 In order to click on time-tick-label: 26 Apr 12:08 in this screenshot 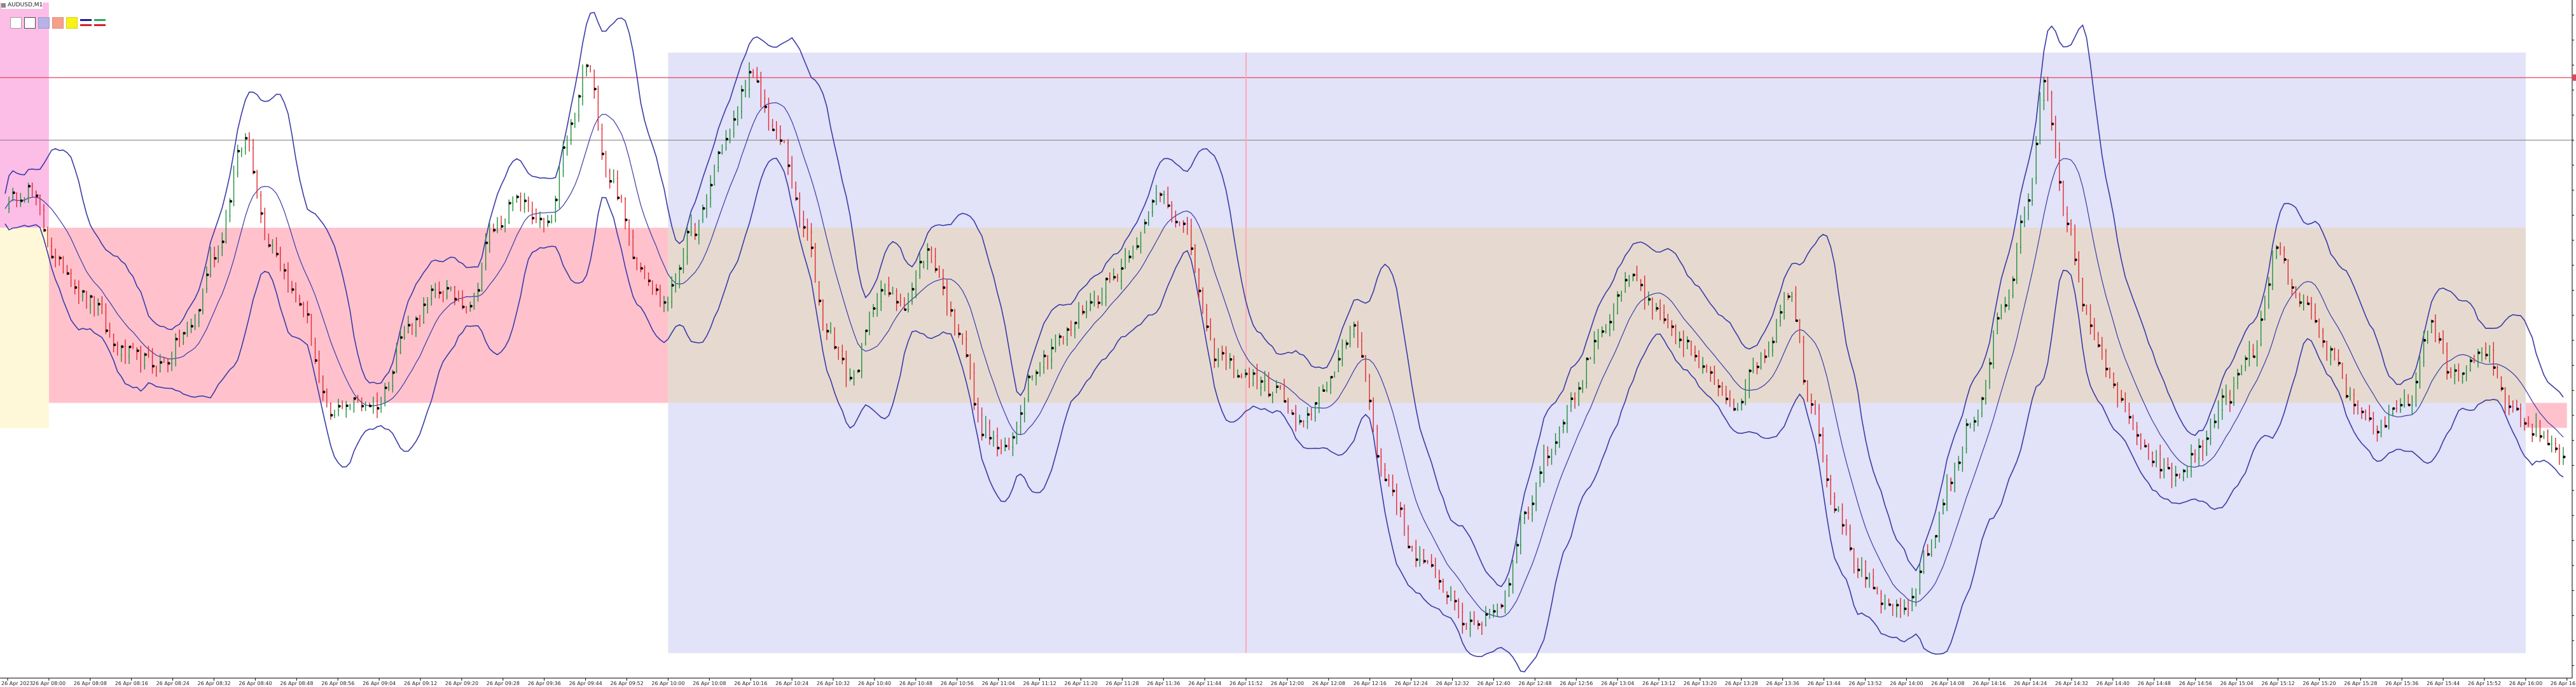, I will do `click(1328, 683)`.